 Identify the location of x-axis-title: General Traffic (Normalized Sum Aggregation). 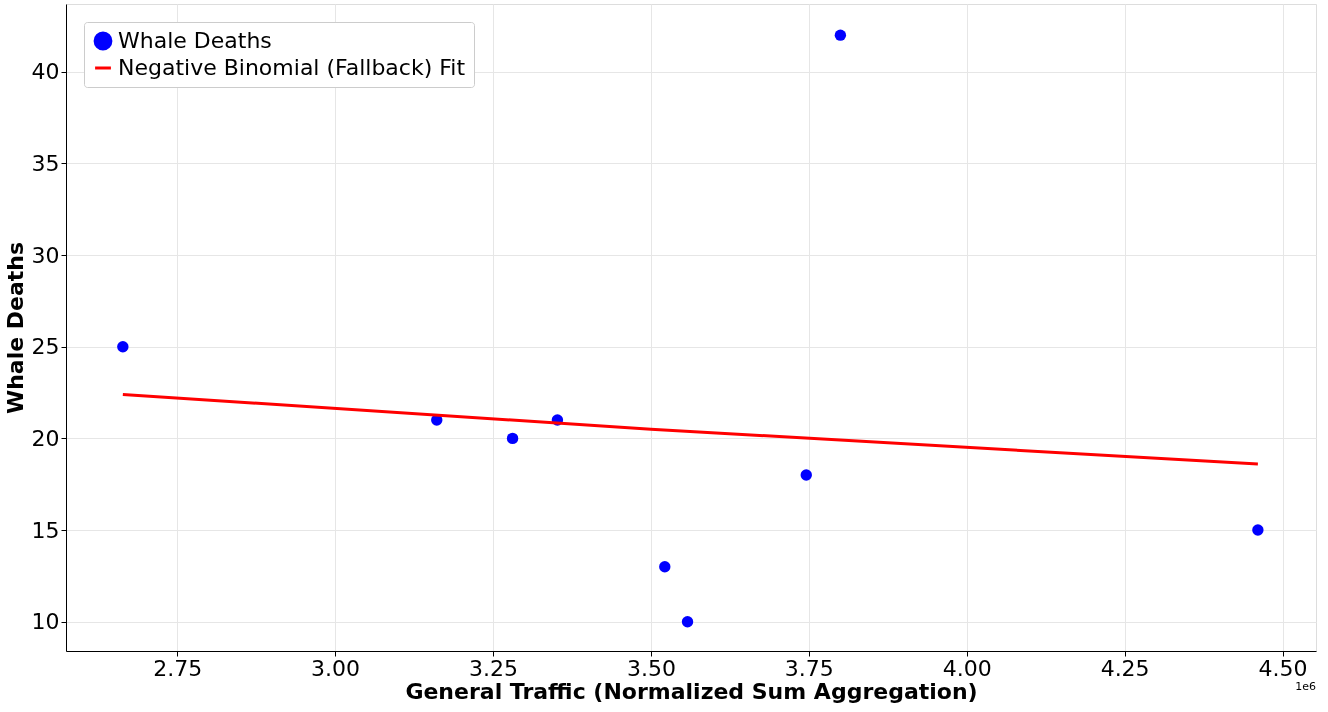
(691, 691).